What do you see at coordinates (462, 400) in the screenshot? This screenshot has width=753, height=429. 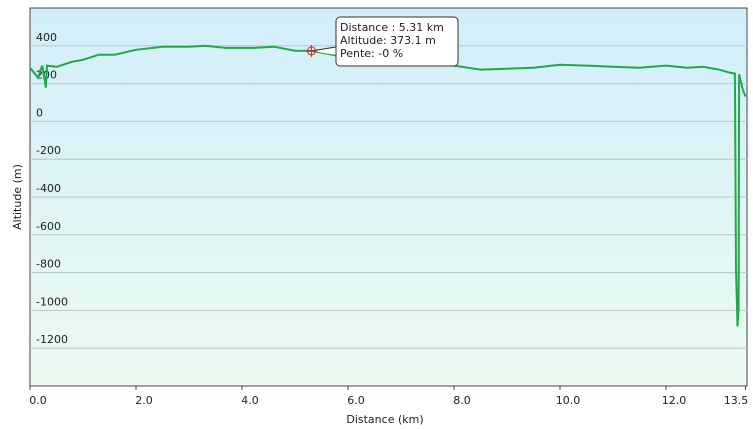 I see `x-tick-label: 8.0` at bounding box center [462, 400].